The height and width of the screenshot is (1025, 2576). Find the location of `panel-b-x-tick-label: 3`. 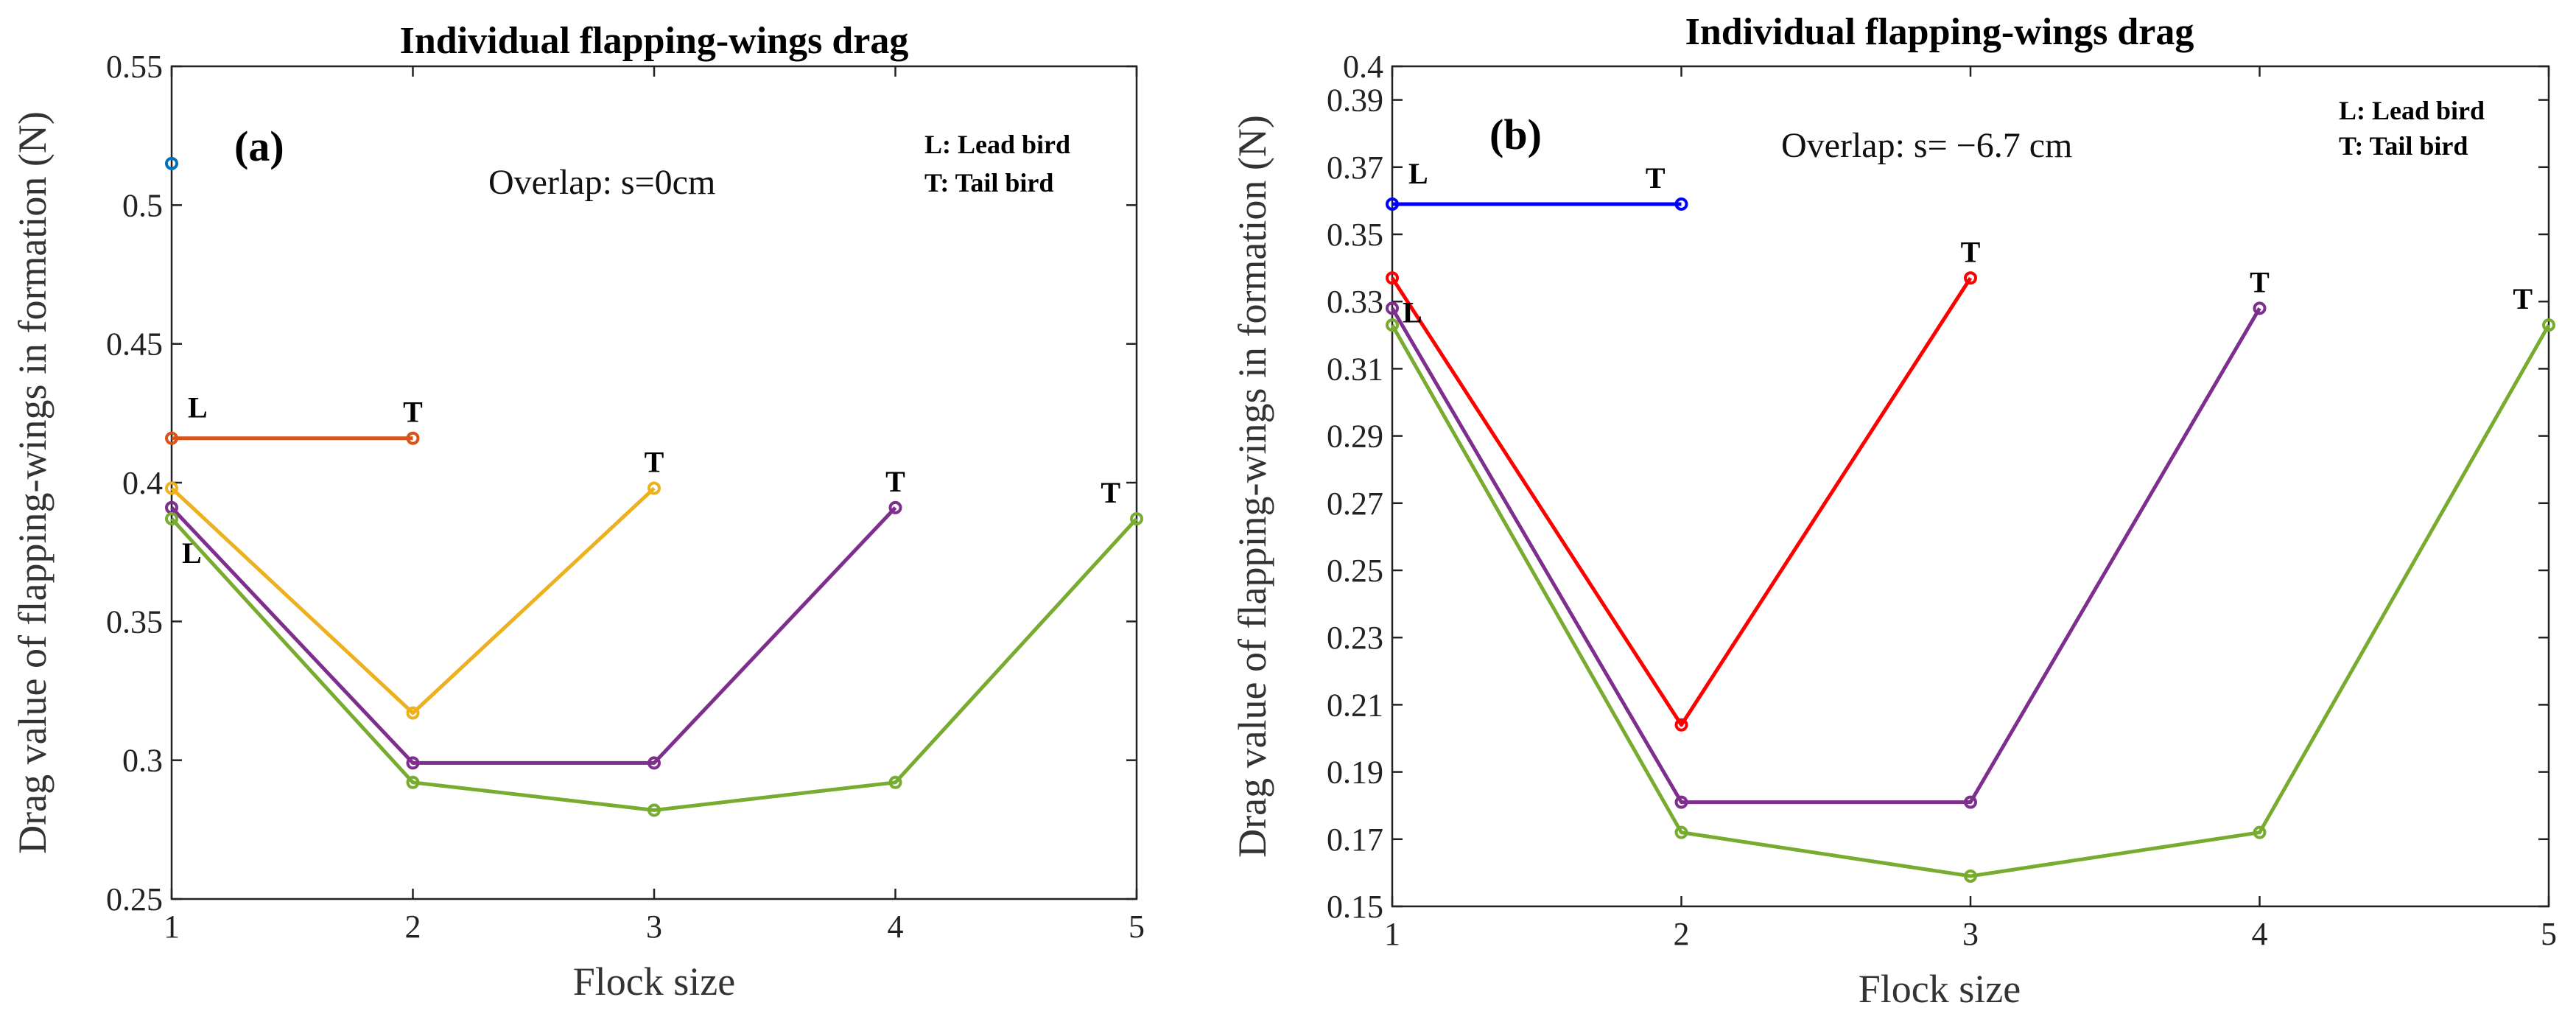

panel-b-x-tick-label: 3 is located at coordinates (1971, 934).